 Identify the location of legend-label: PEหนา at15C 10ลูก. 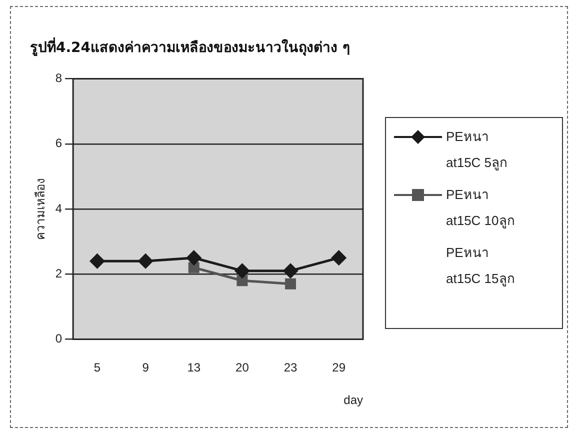
(480, 208).